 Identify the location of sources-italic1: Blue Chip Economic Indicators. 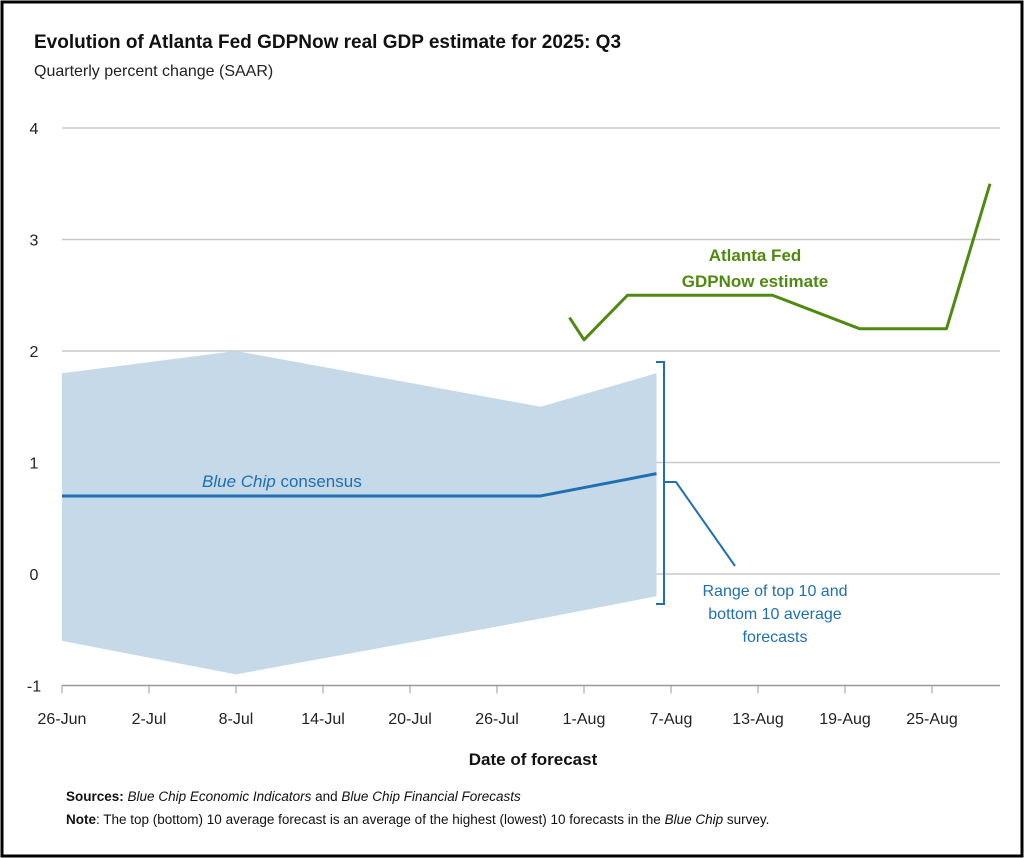
(220, 796).